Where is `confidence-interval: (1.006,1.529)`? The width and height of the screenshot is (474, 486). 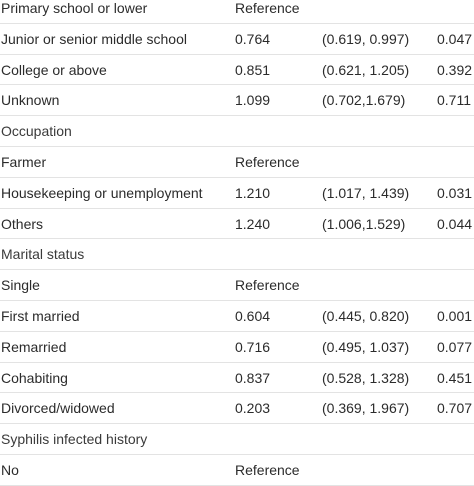 confidence-interval: (1.006,1.529) is located at coordinates (364, 223).